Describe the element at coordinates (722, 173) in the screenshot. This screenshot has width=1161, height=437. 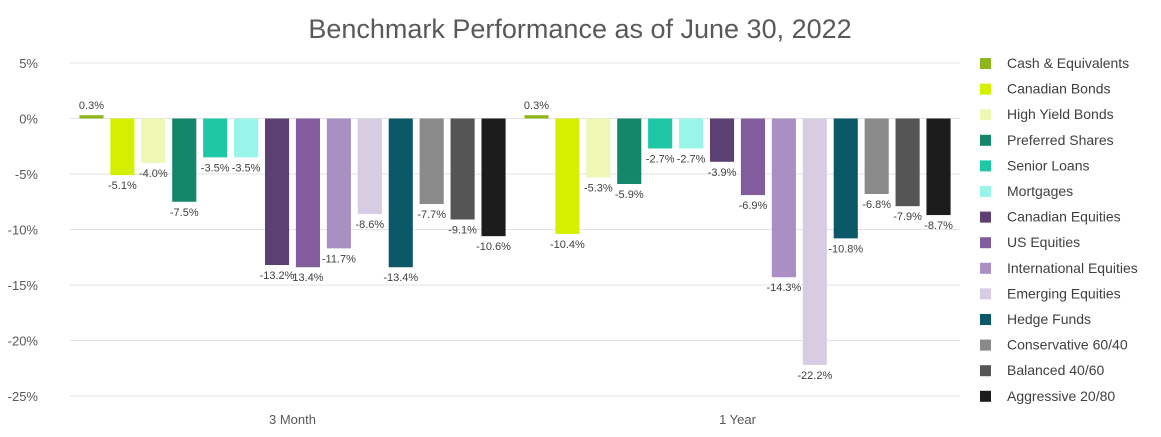
I see `data-label: -3.9%` at that location.